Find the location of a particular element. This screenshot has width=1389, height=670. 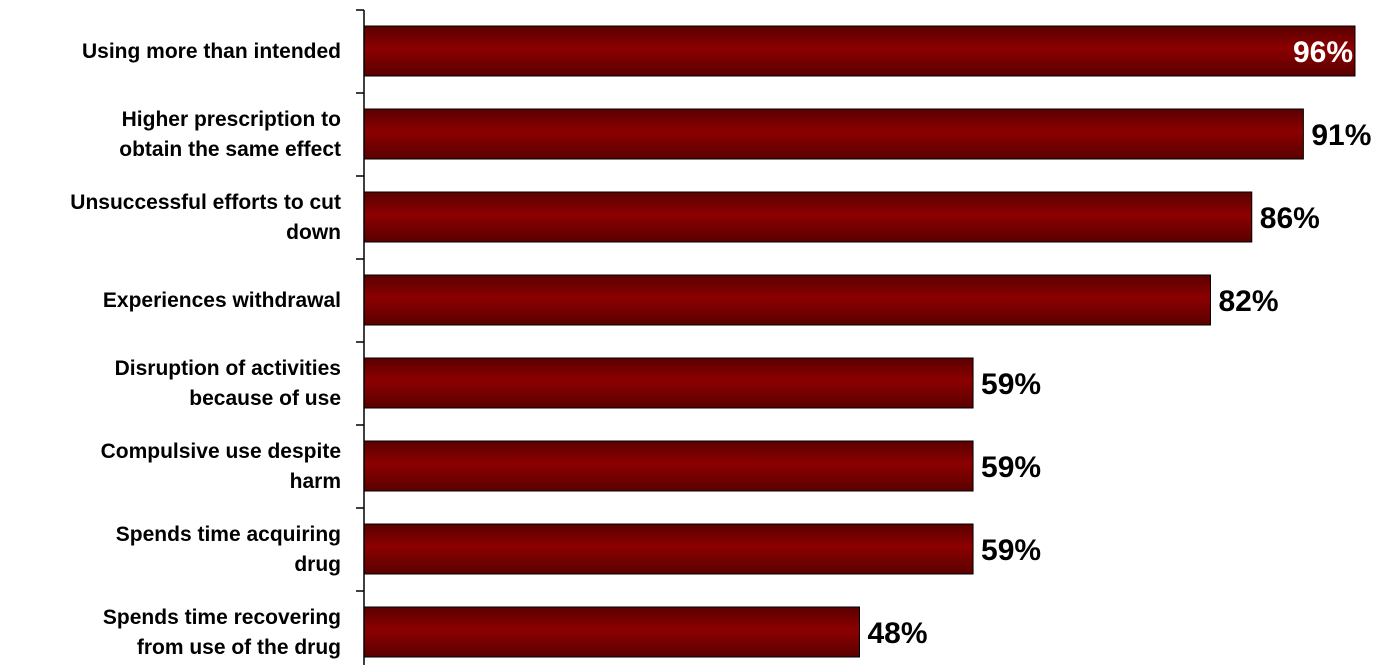

category-label-1: Using more than intended is located at coordinates (211, 51).